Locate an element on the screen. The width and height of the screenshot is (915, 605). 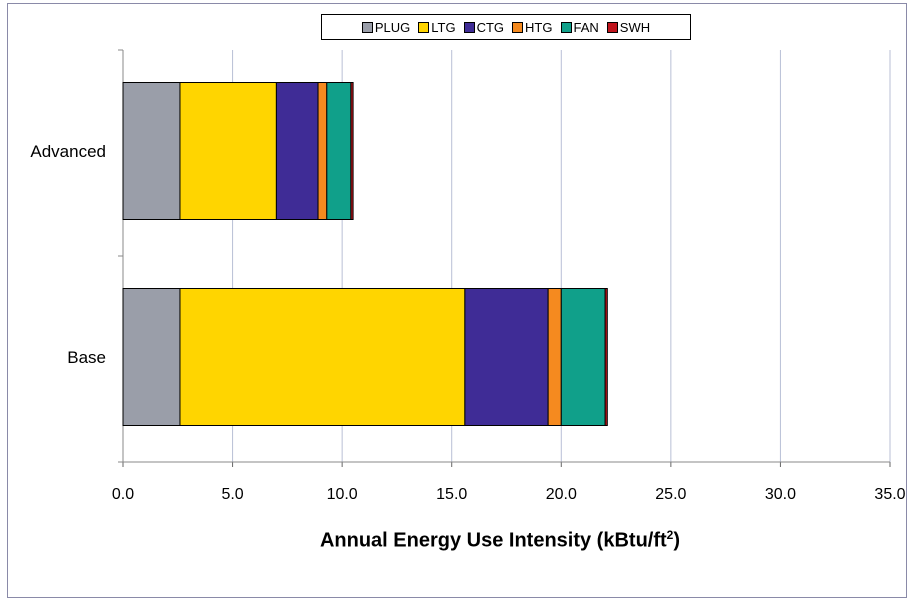
x-tick-label: 10.0 is located at coordinates (342, 494).